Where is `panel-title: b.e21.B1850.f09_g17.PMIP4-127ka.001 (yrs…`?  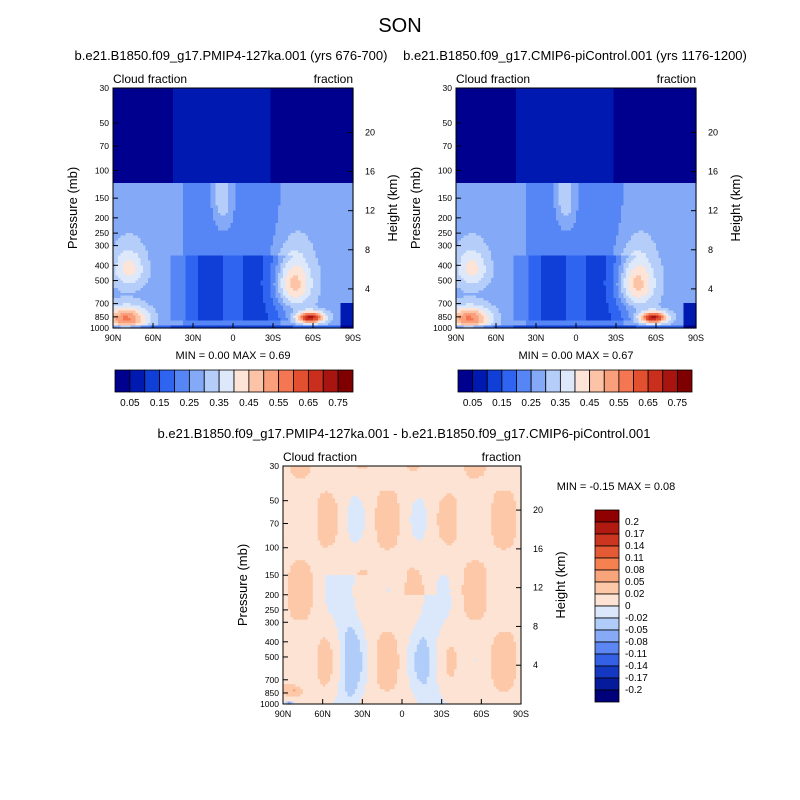 panel-title: b.e21.B1850.f09_g17.PMIP4-127ka.001 (yrs… is located at coordinates (231, 55).